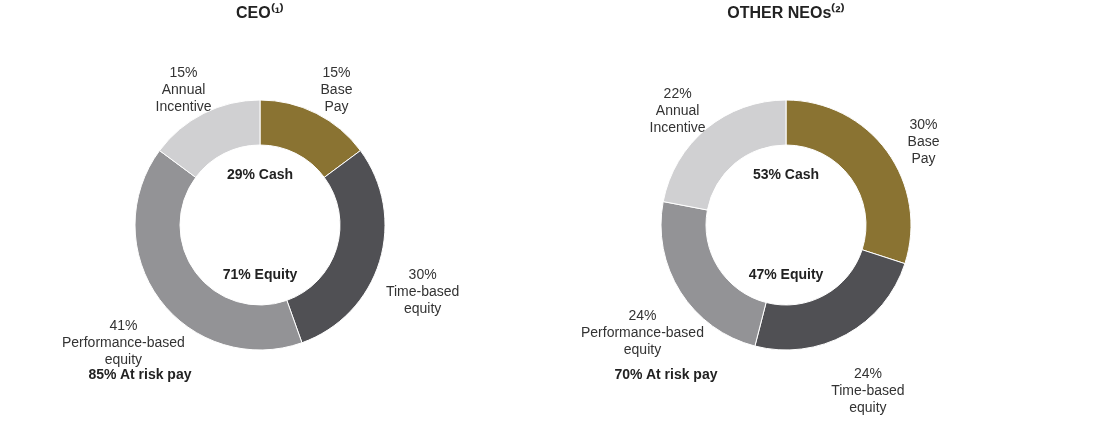 Image resolution: width=1111 pixels, height=440 pixels. What do you see at coordinates (786, 174) in the screenshot?
I see `text: 53% Cash` at bounding box center [786, 174].